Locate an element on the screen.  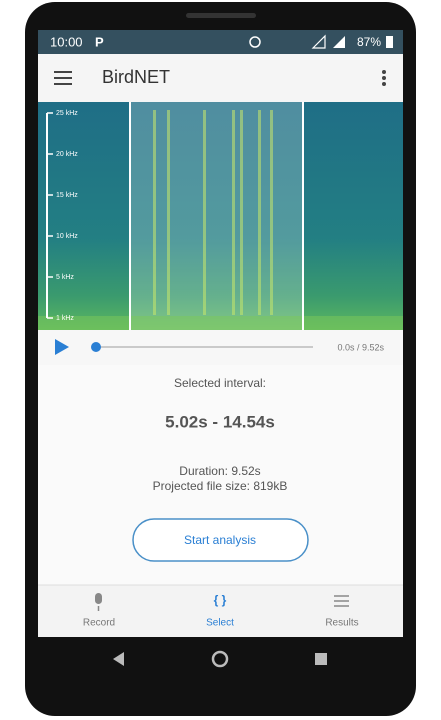
frequency-label: 20 kHz is located at coordinates (67, 154).